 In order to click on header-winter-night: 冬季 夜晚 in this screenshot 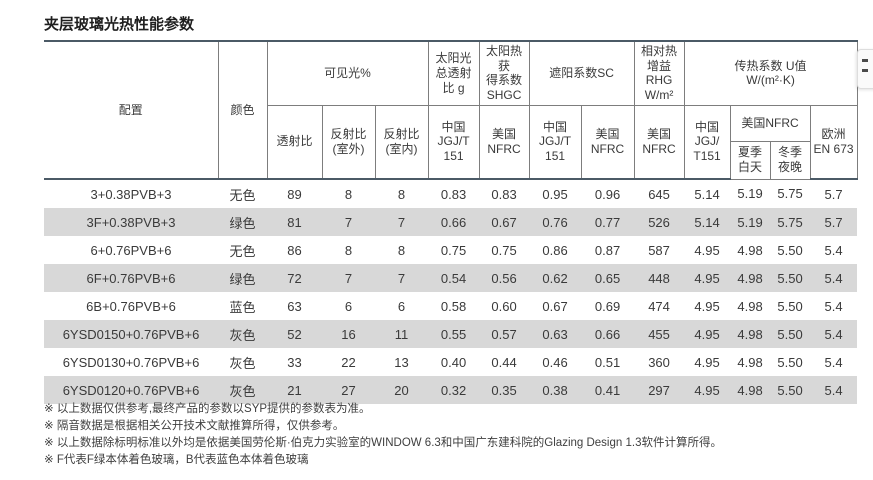, I will do `click(790, 160)`.